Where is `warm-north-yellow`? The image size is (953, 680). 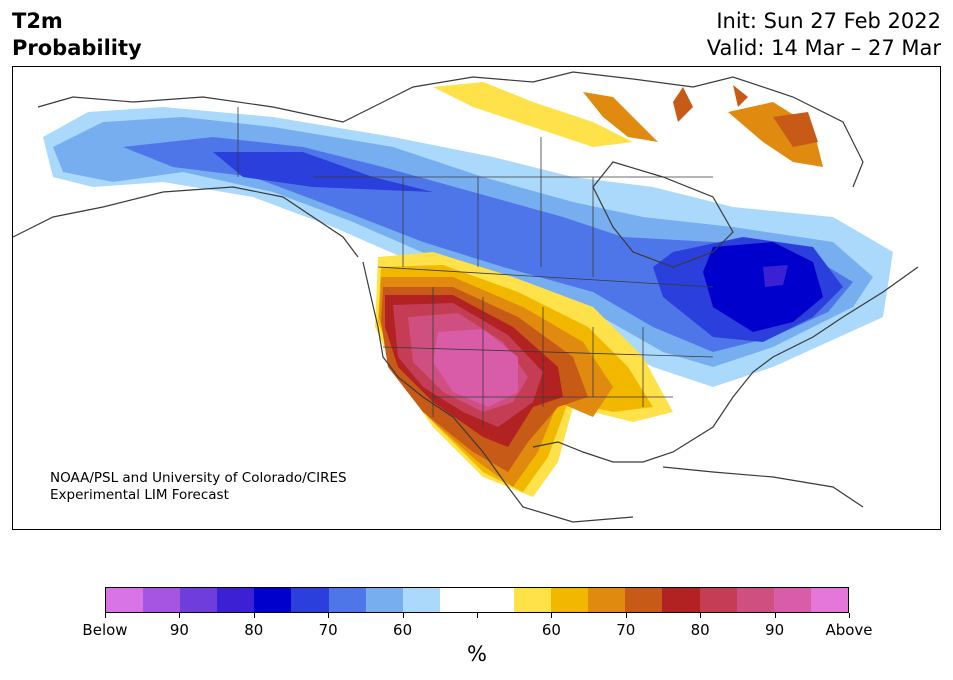
warm-north-yellow is located at coordinates (533, 114).